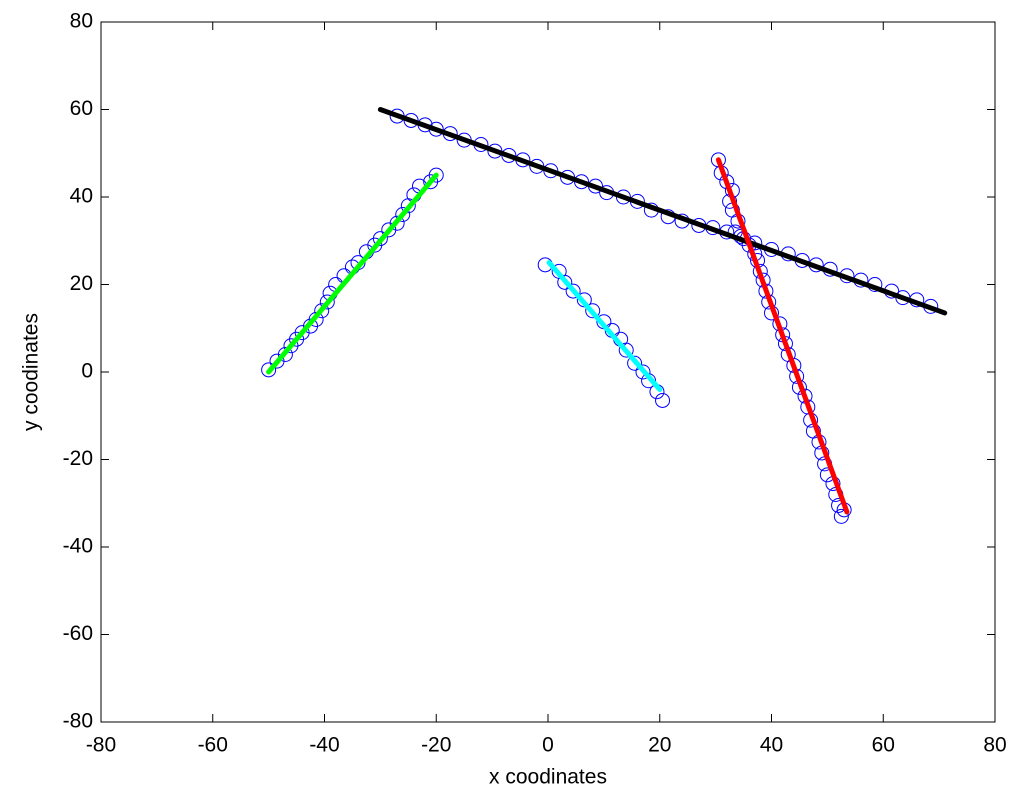  I want to click on y-tick-label: 0, so click(87, 371).